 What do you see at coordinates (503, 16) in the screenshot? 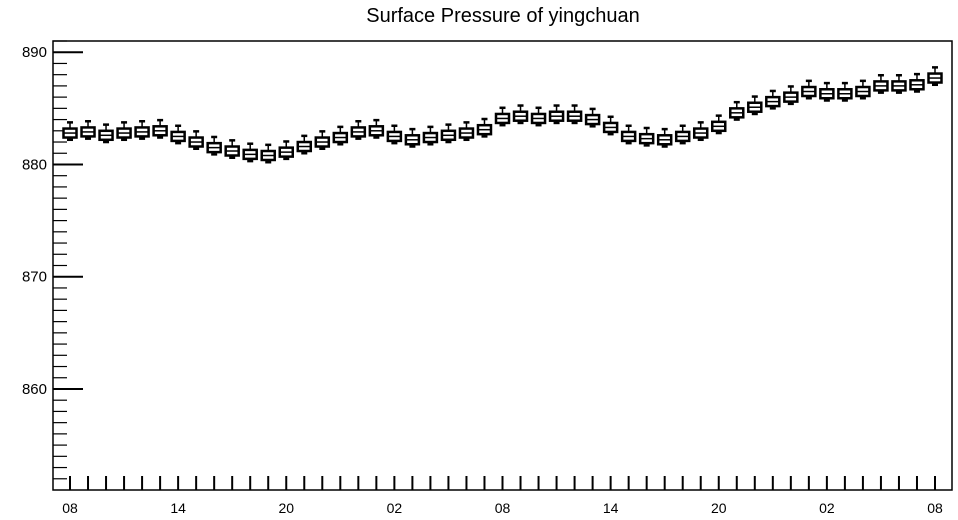
I see `chart-title: Surface Pressure of yingchuan` at bounding box center [503, 16].